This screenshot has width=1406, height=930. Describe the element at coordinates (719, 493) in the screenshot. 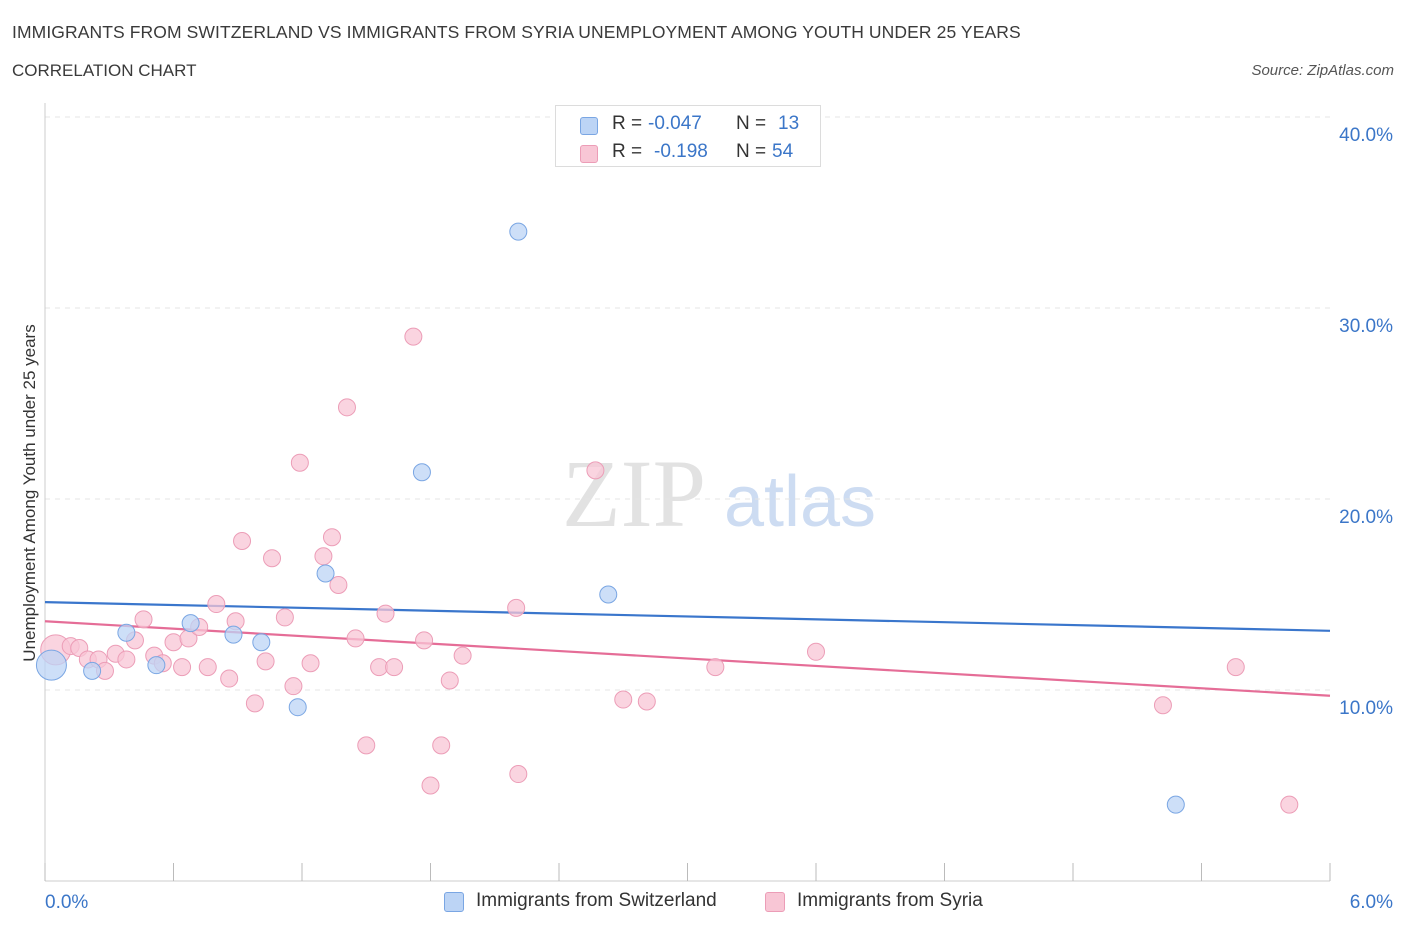

I see `watermark: ZIP atlas` at that location.